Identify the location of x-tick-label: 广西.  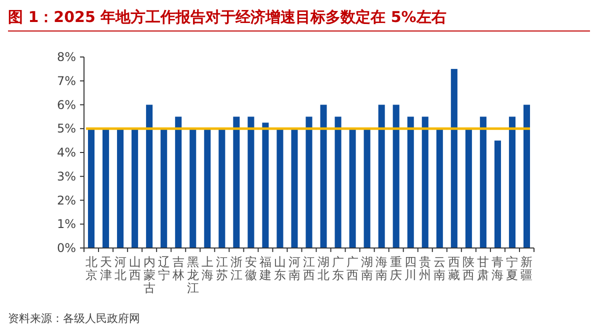
(352, 268).